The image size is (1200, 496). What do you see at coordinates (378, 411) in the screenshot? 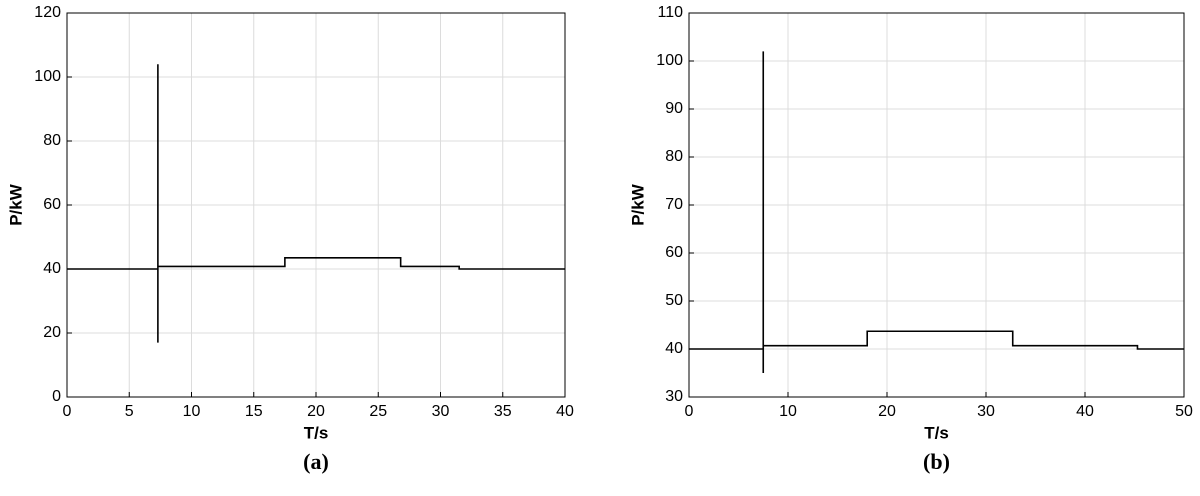
I see `x-tick-label: 25` at bounding box center [378, 411].